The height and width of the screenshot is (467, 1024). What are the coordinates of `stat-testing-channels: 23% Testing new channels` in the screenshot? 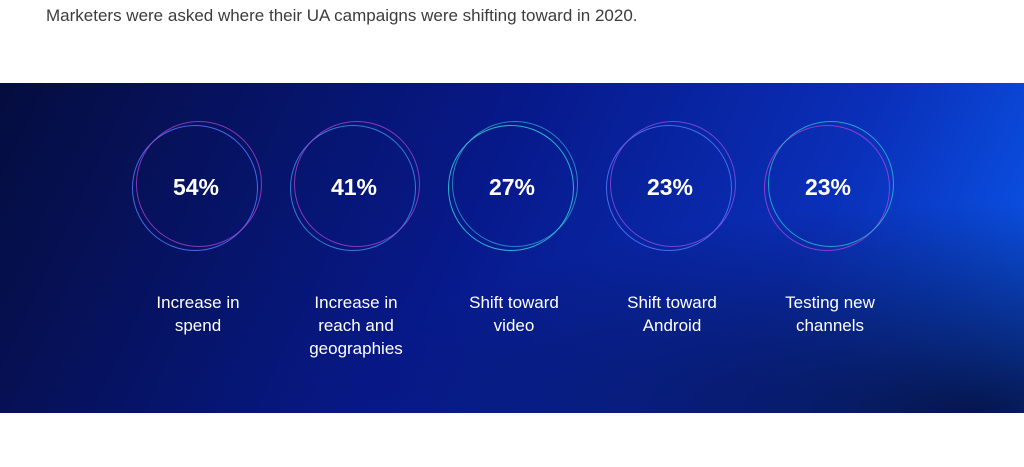 It's located at (830, 229).